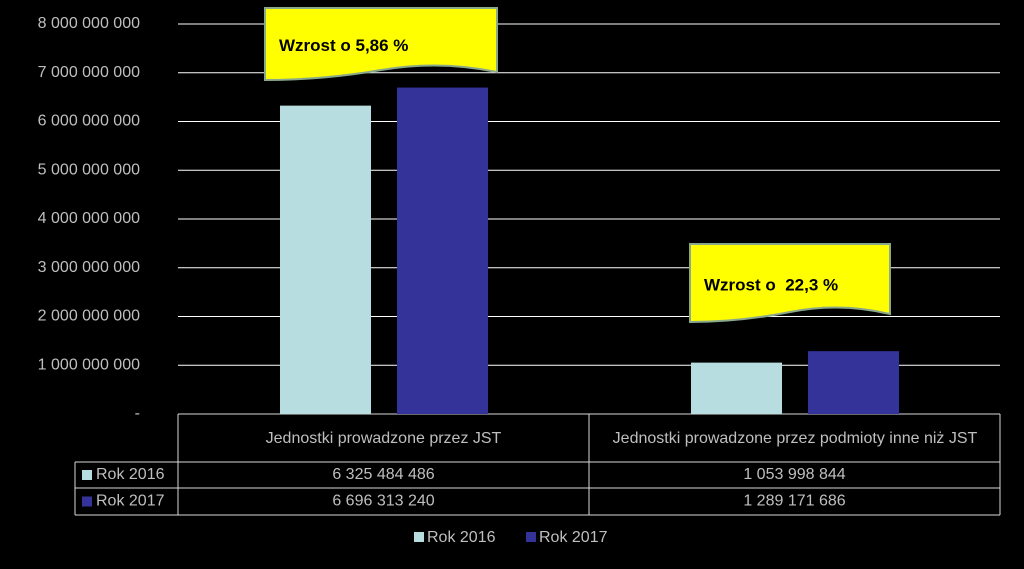  I want to click on category-header: Jednostki prowadzone przez JST, so click(383, 438).